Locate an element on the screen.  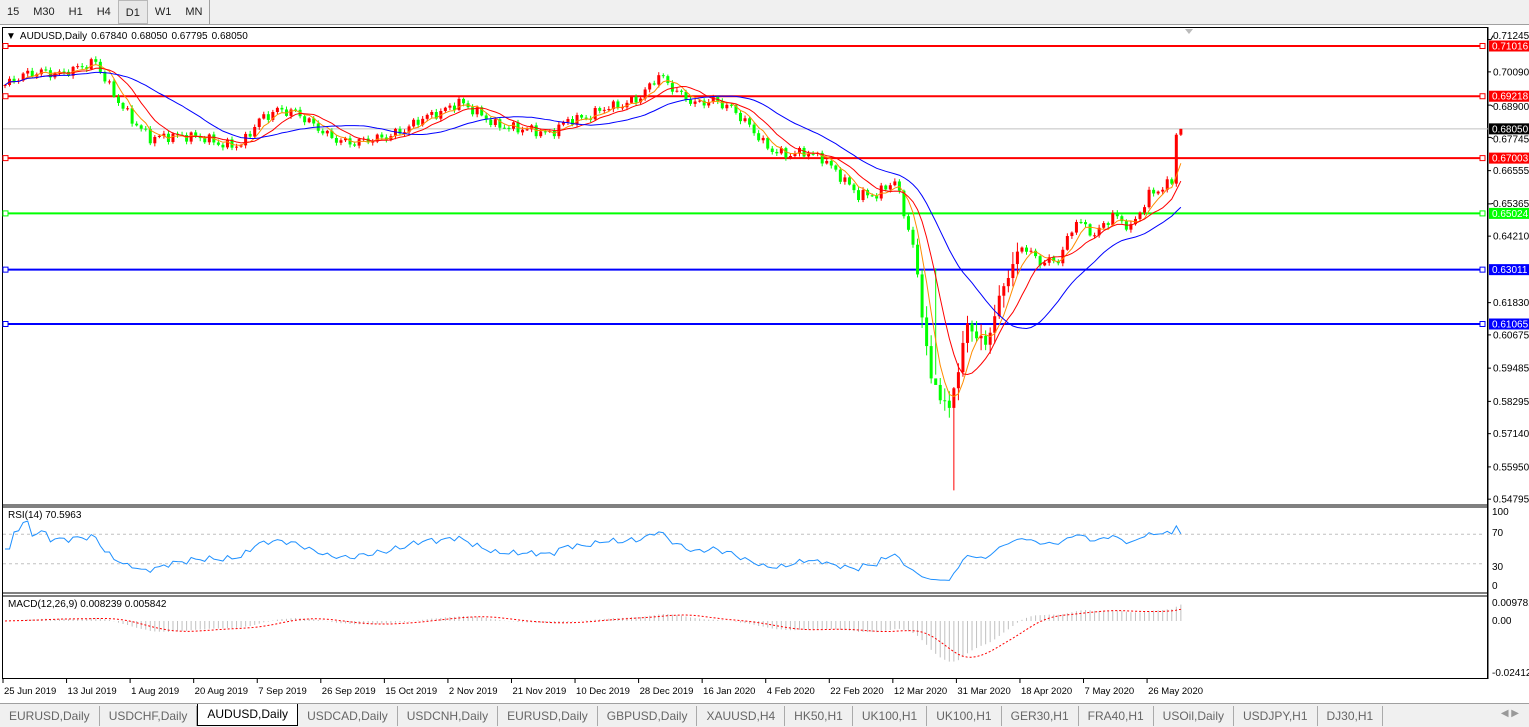
date-tick-label: 28 Dec 2019 is located at coordinates (667, 691).